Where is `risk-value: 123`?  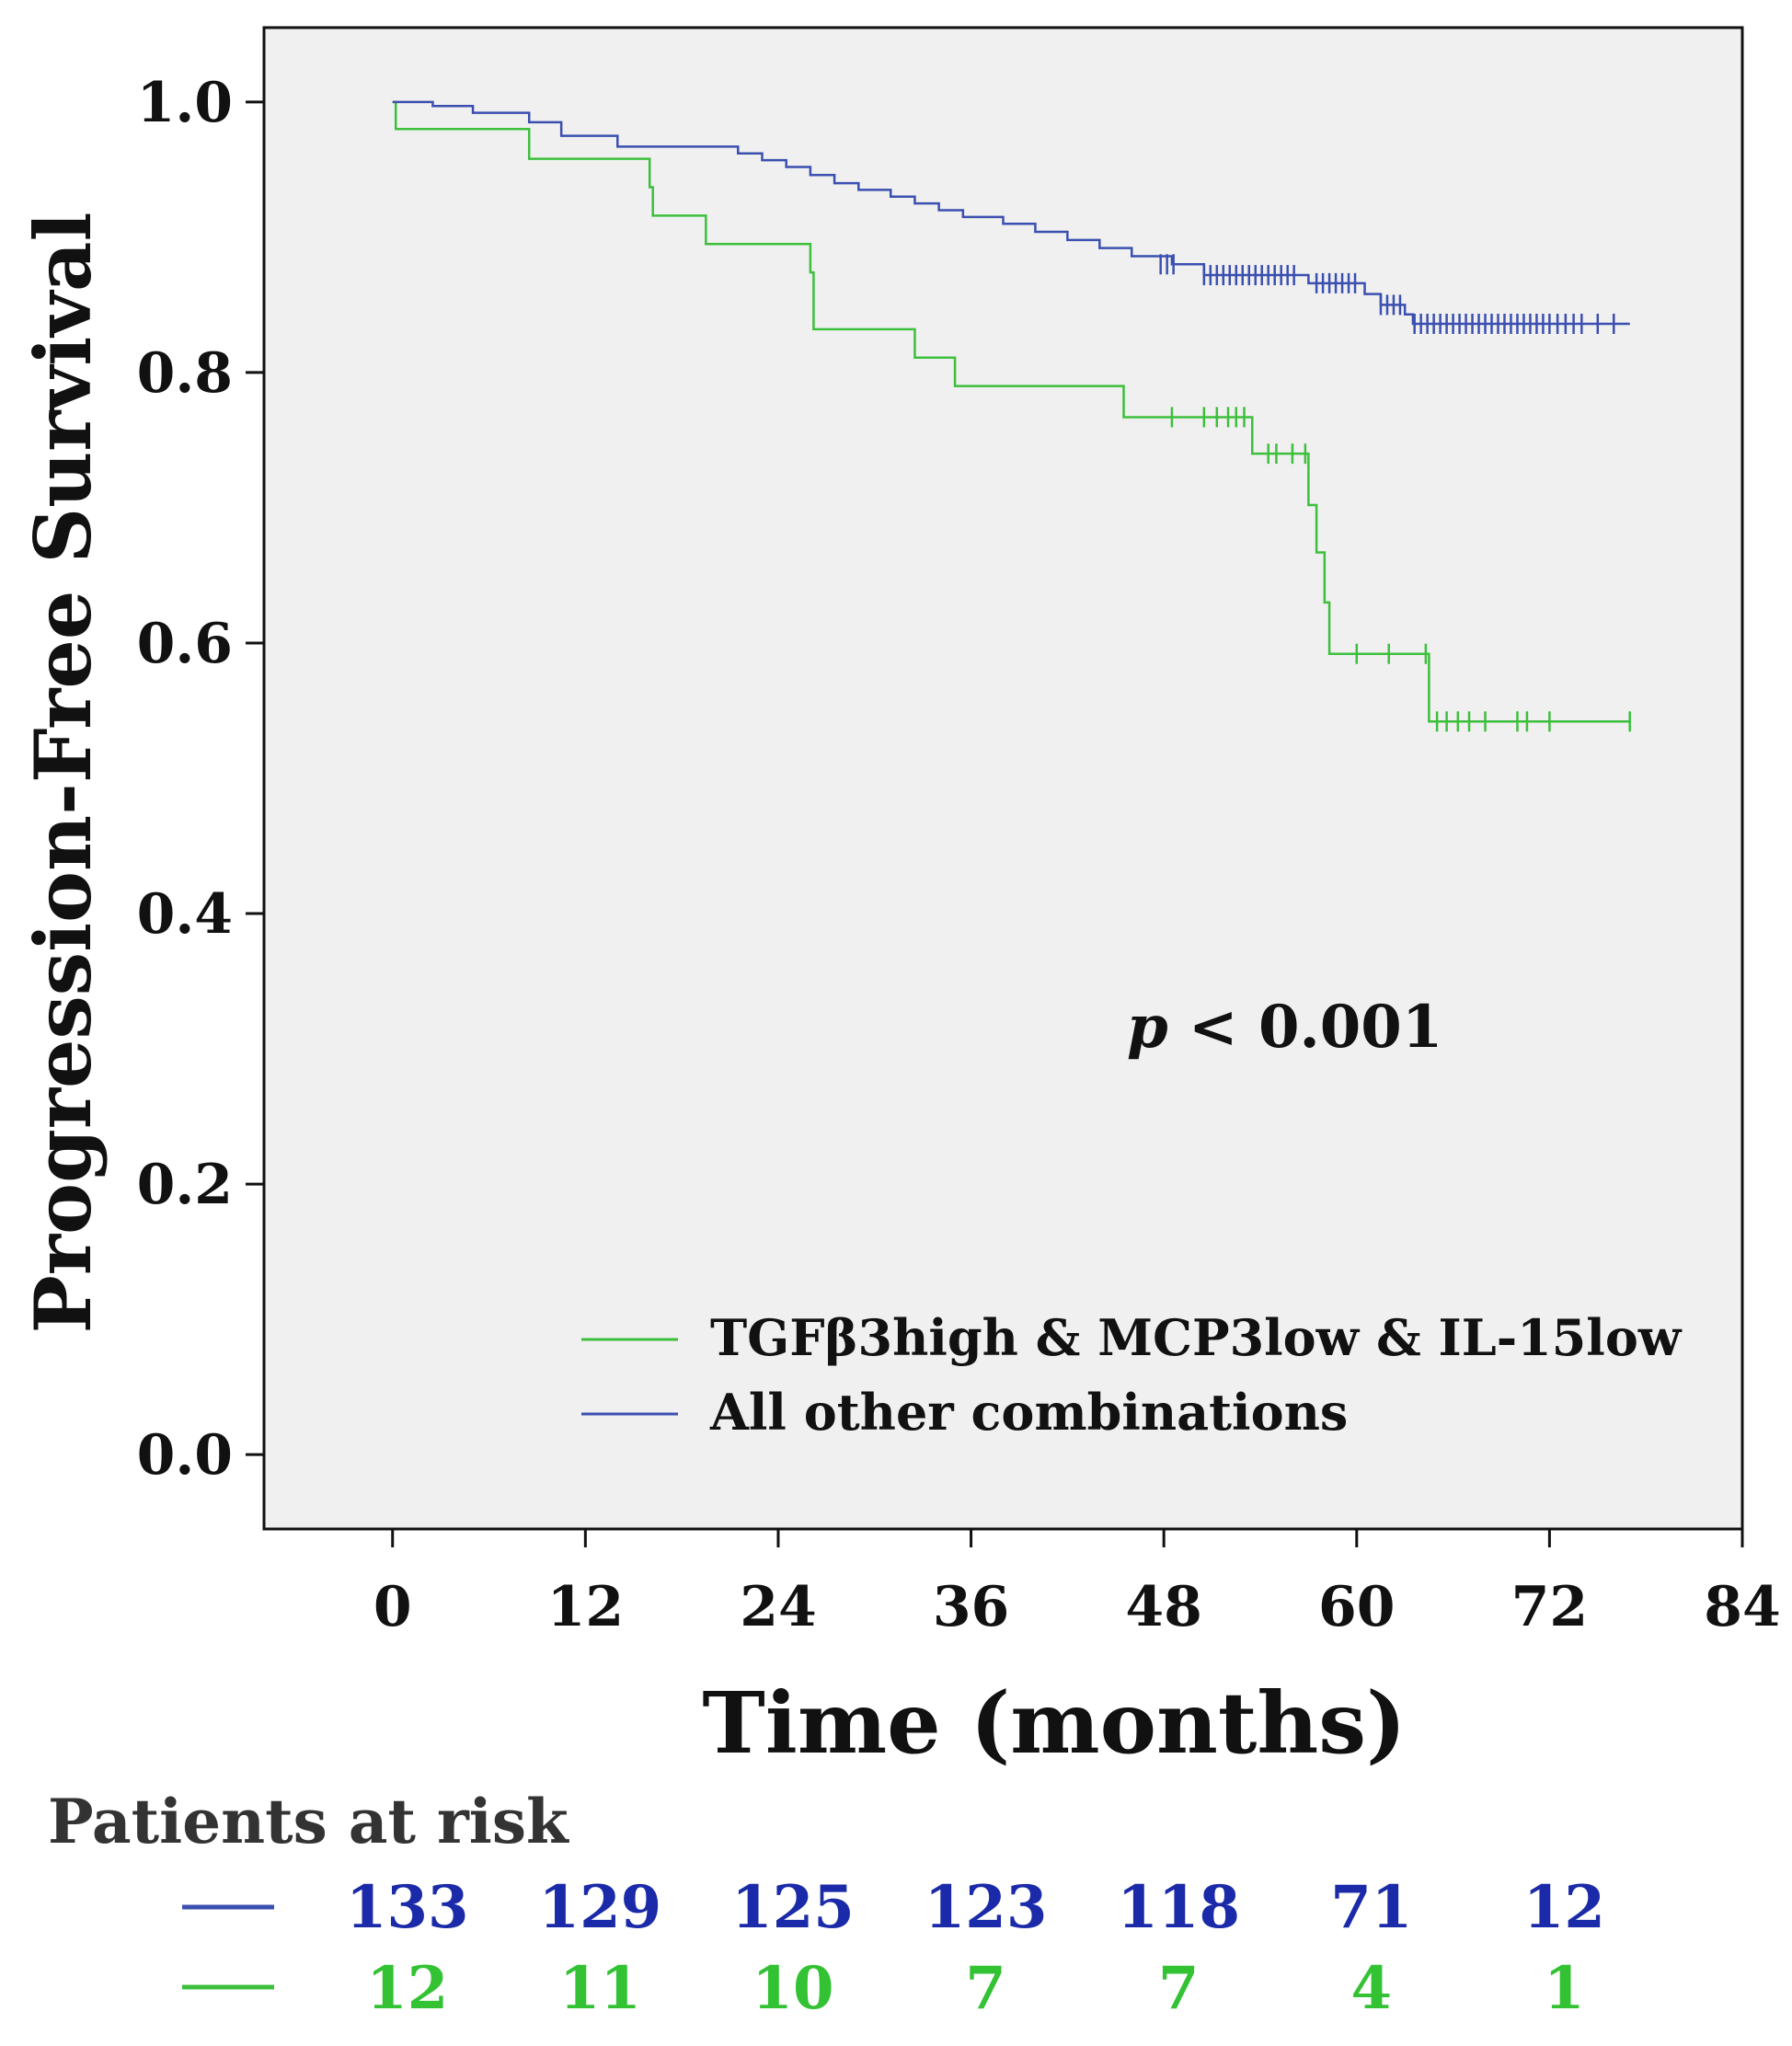 risk-value: 123 is located at coordinates (986, 1908).